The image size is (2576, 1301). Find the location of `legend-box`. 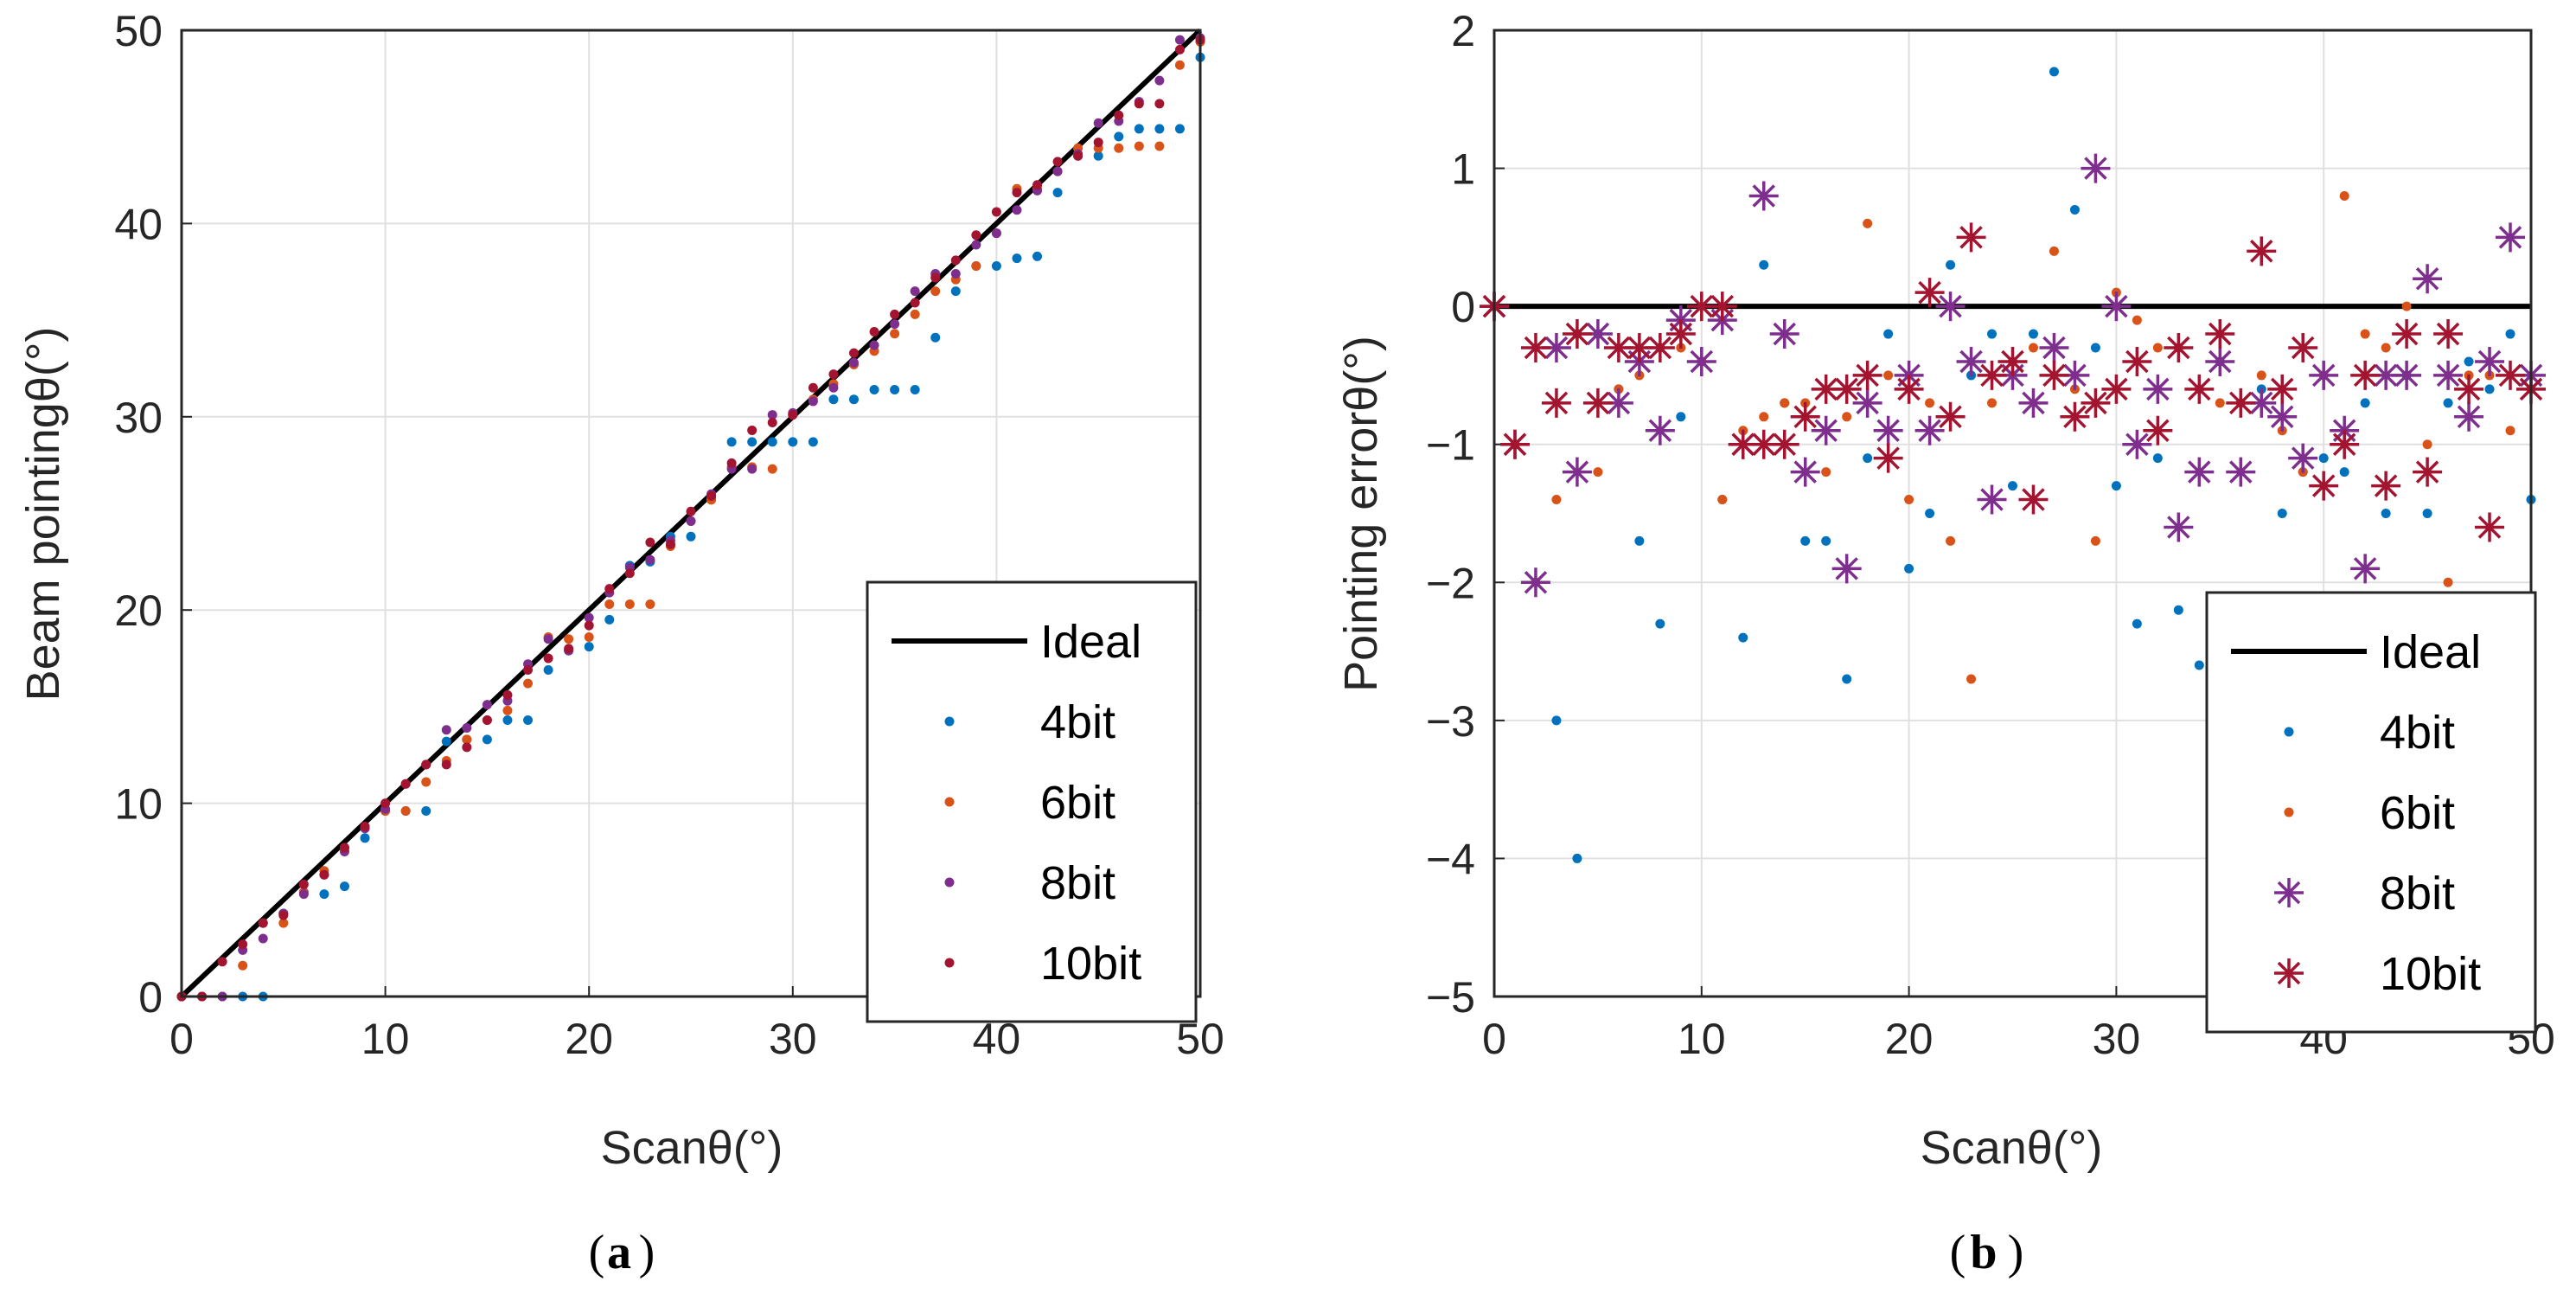

legend-box is located at coordinates (1032, 801).